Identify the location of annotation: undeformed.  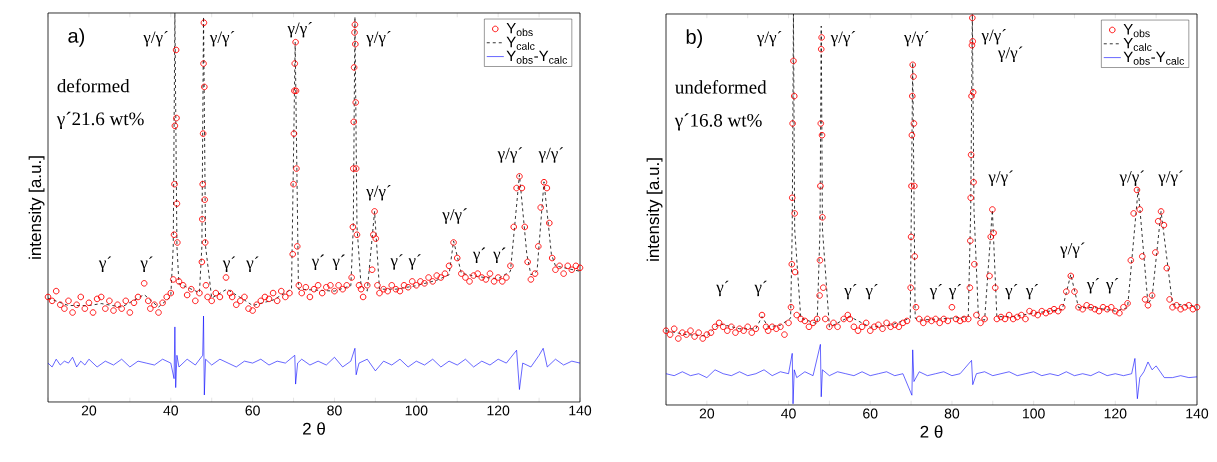
(721, 87).